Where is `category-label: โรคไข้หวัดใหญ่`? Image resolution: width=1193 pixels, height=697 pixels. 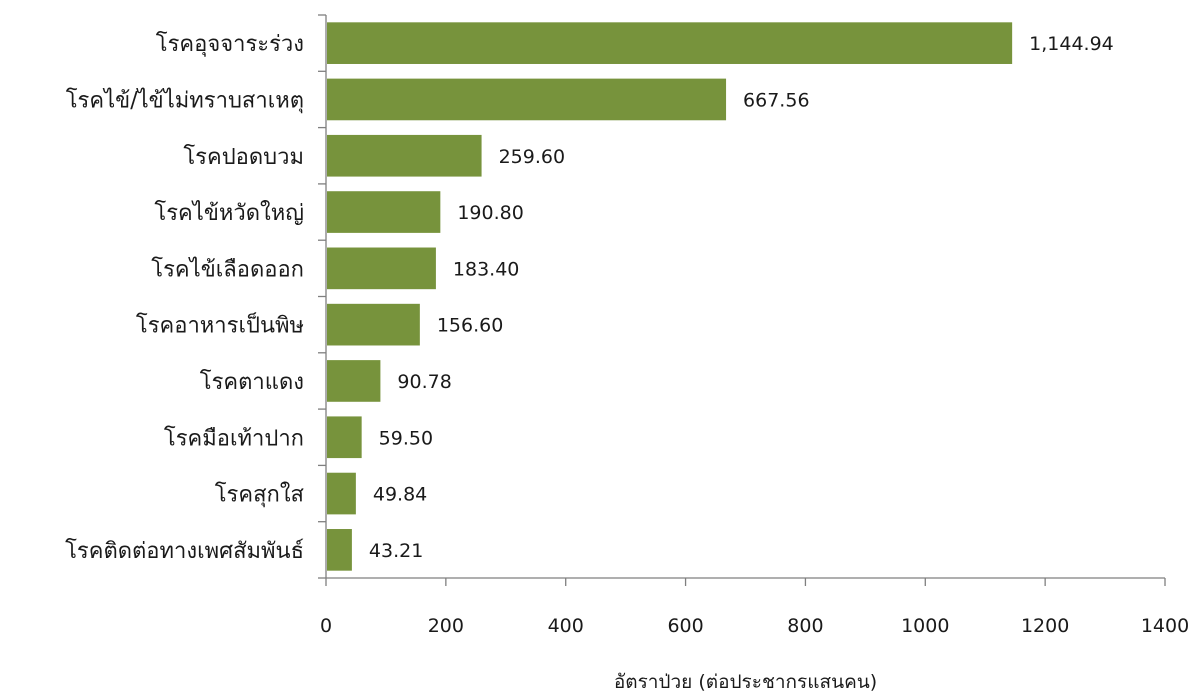 category-label: โรคไข้หวัดใหญ่ is located at coordinates (229, 213).